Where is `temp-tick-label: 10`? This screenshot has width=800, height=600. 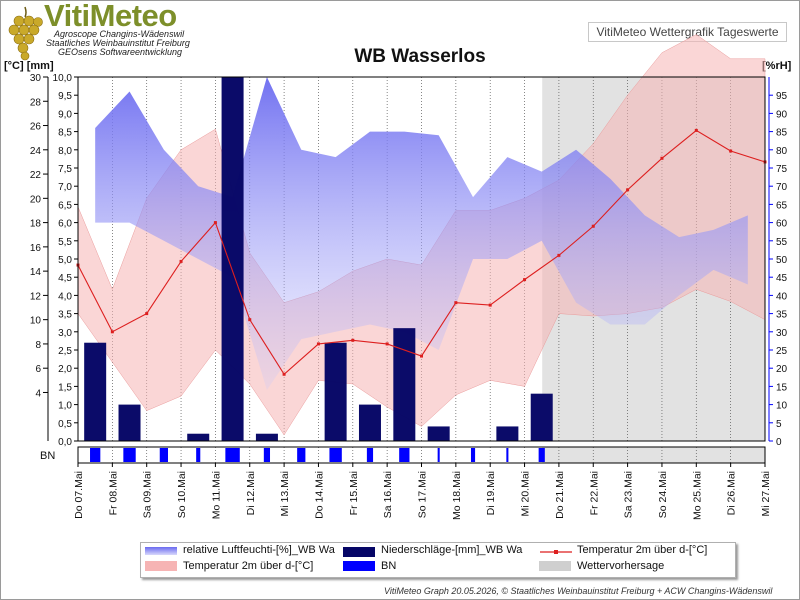
temp-tick-label: 10 is located at coordinates (36, 321).